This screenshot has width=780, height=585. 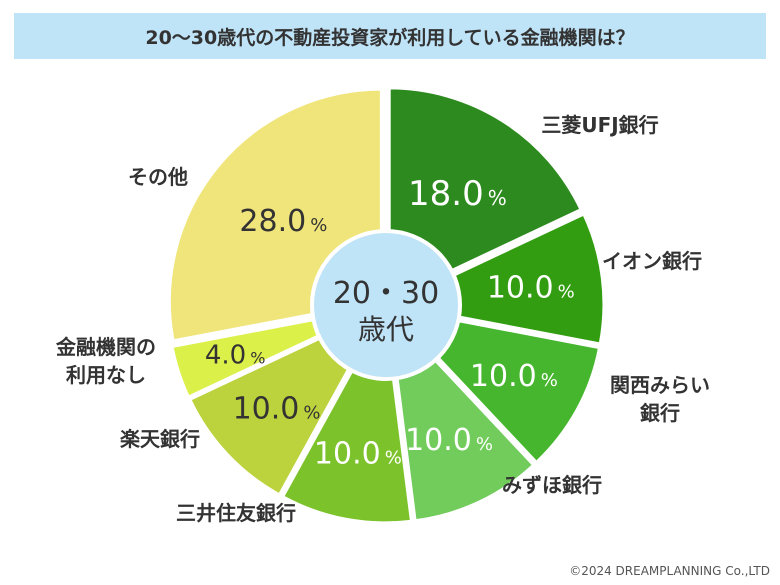 What do you see at coordinates (552, 485) in the screenshot?
I see `category-label-mizuho: みずほ銀行` at bounding box center [552, 485].